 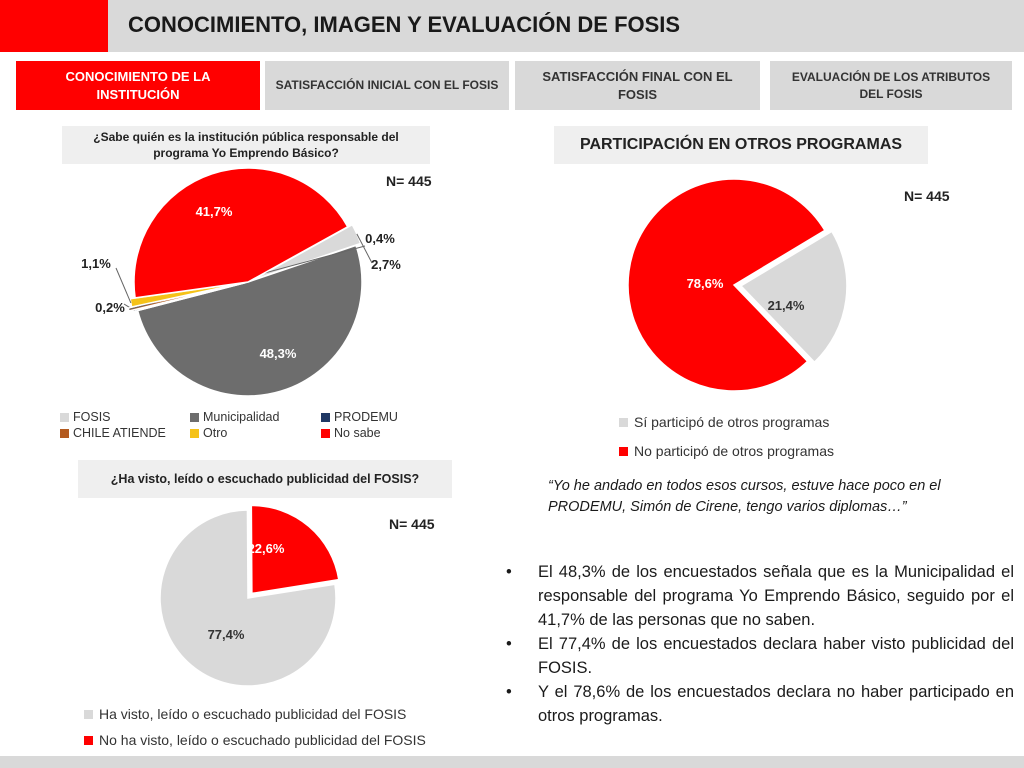 What do you see at coordinates (927, 196) in the screenshot?
I see `chart3-n-label: N= 445` at bounding box center [927, 196].